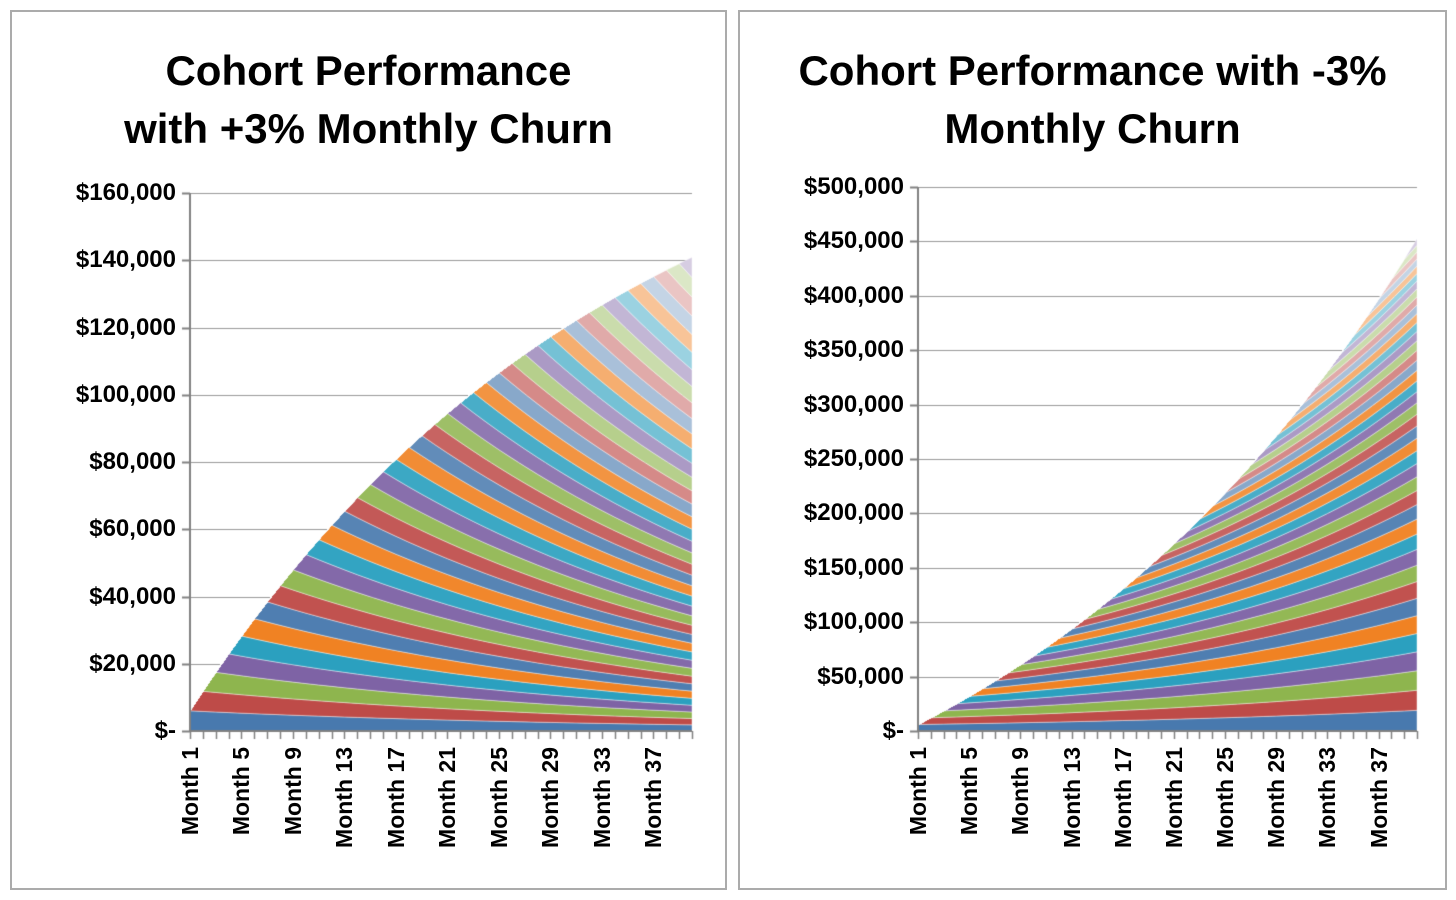  I want to click on right-chart-title-line2: Monthly Churn, so click(1092, 128).